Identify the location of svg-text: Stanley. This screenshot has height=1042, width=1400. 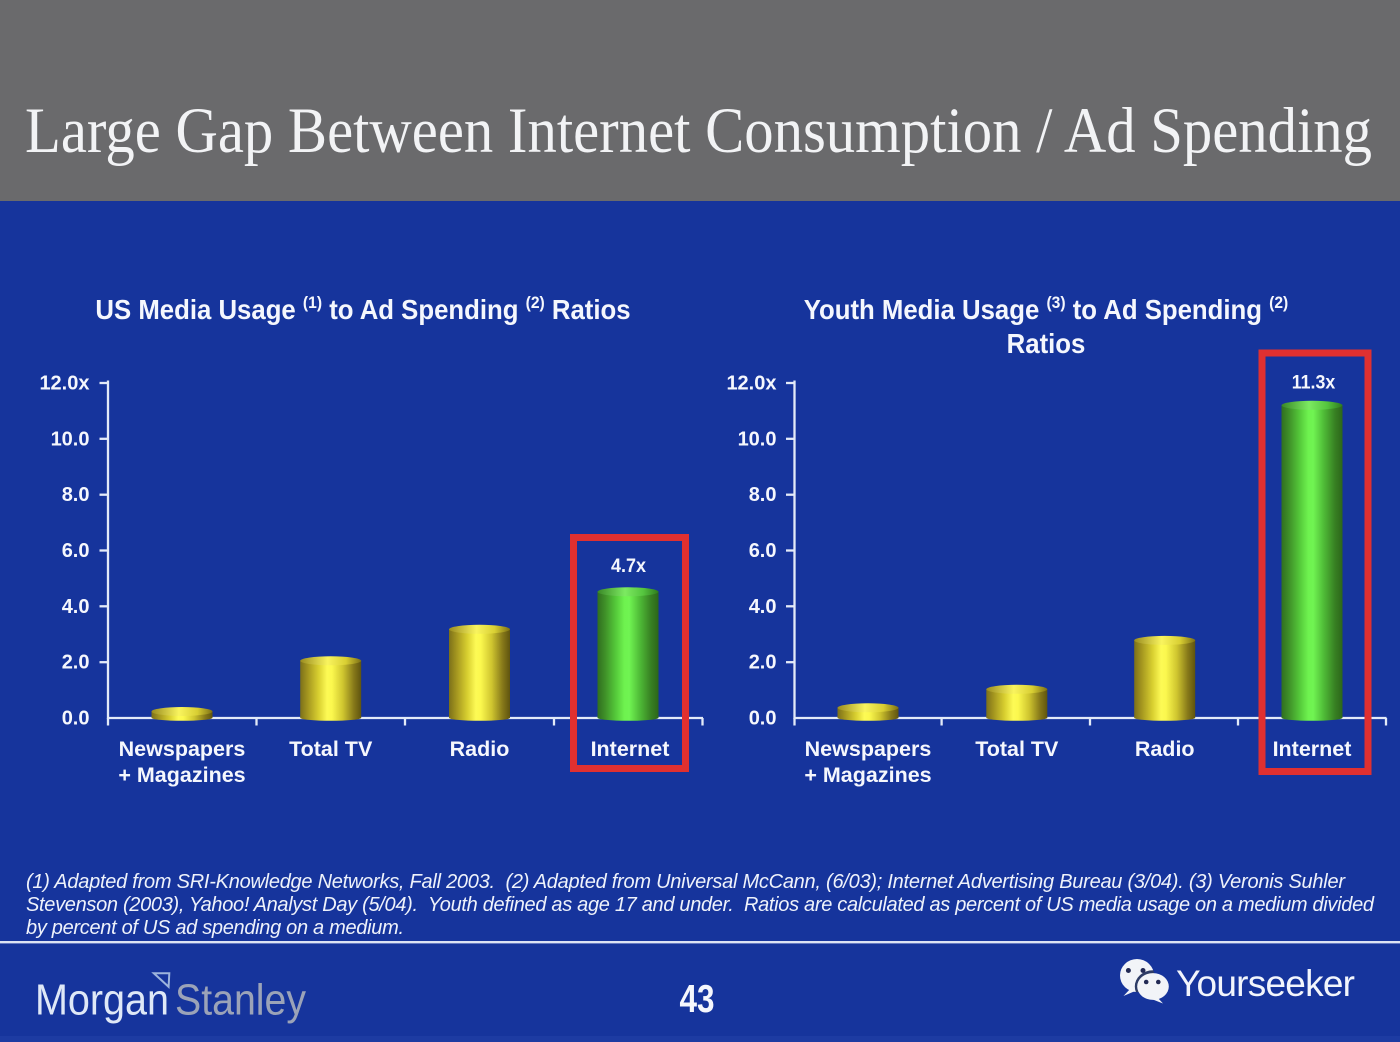
(240, 1000).